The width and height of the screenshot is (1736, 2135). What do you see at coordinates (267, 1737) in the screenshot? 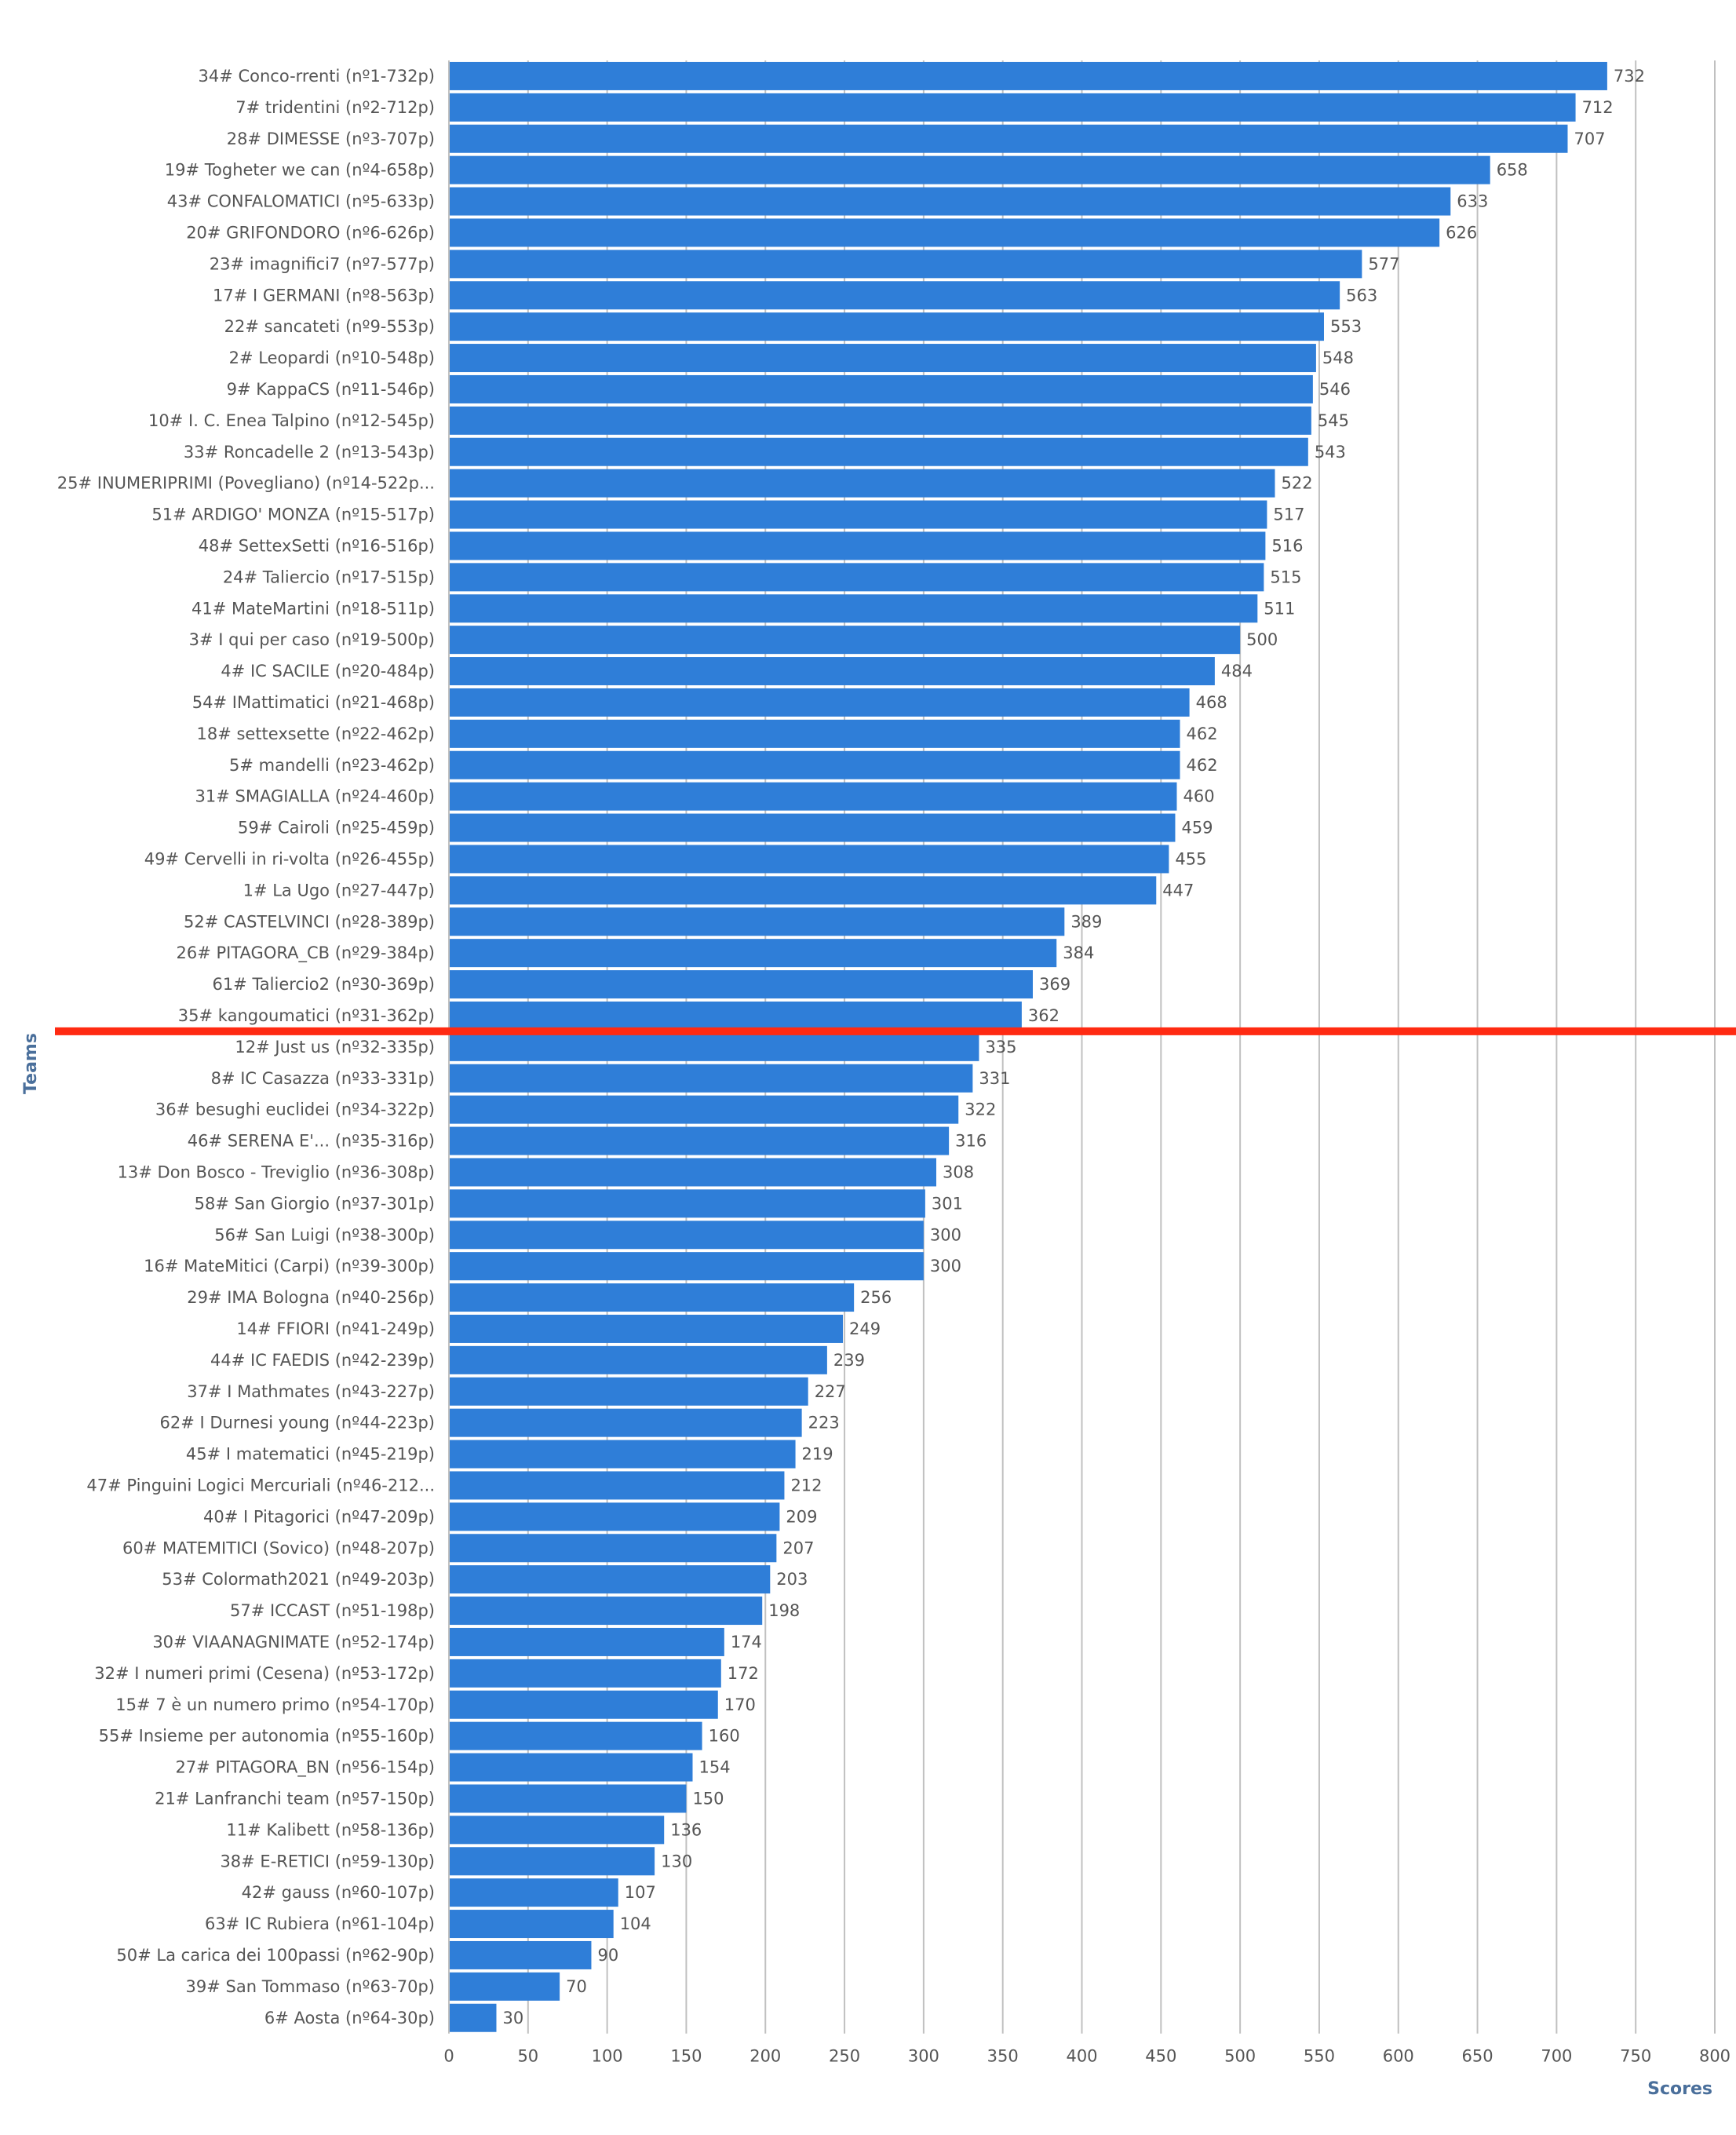
I see `category-label: 55# Insieme per autonomia (nº55-160p)` at bounding box center [267, 1737].